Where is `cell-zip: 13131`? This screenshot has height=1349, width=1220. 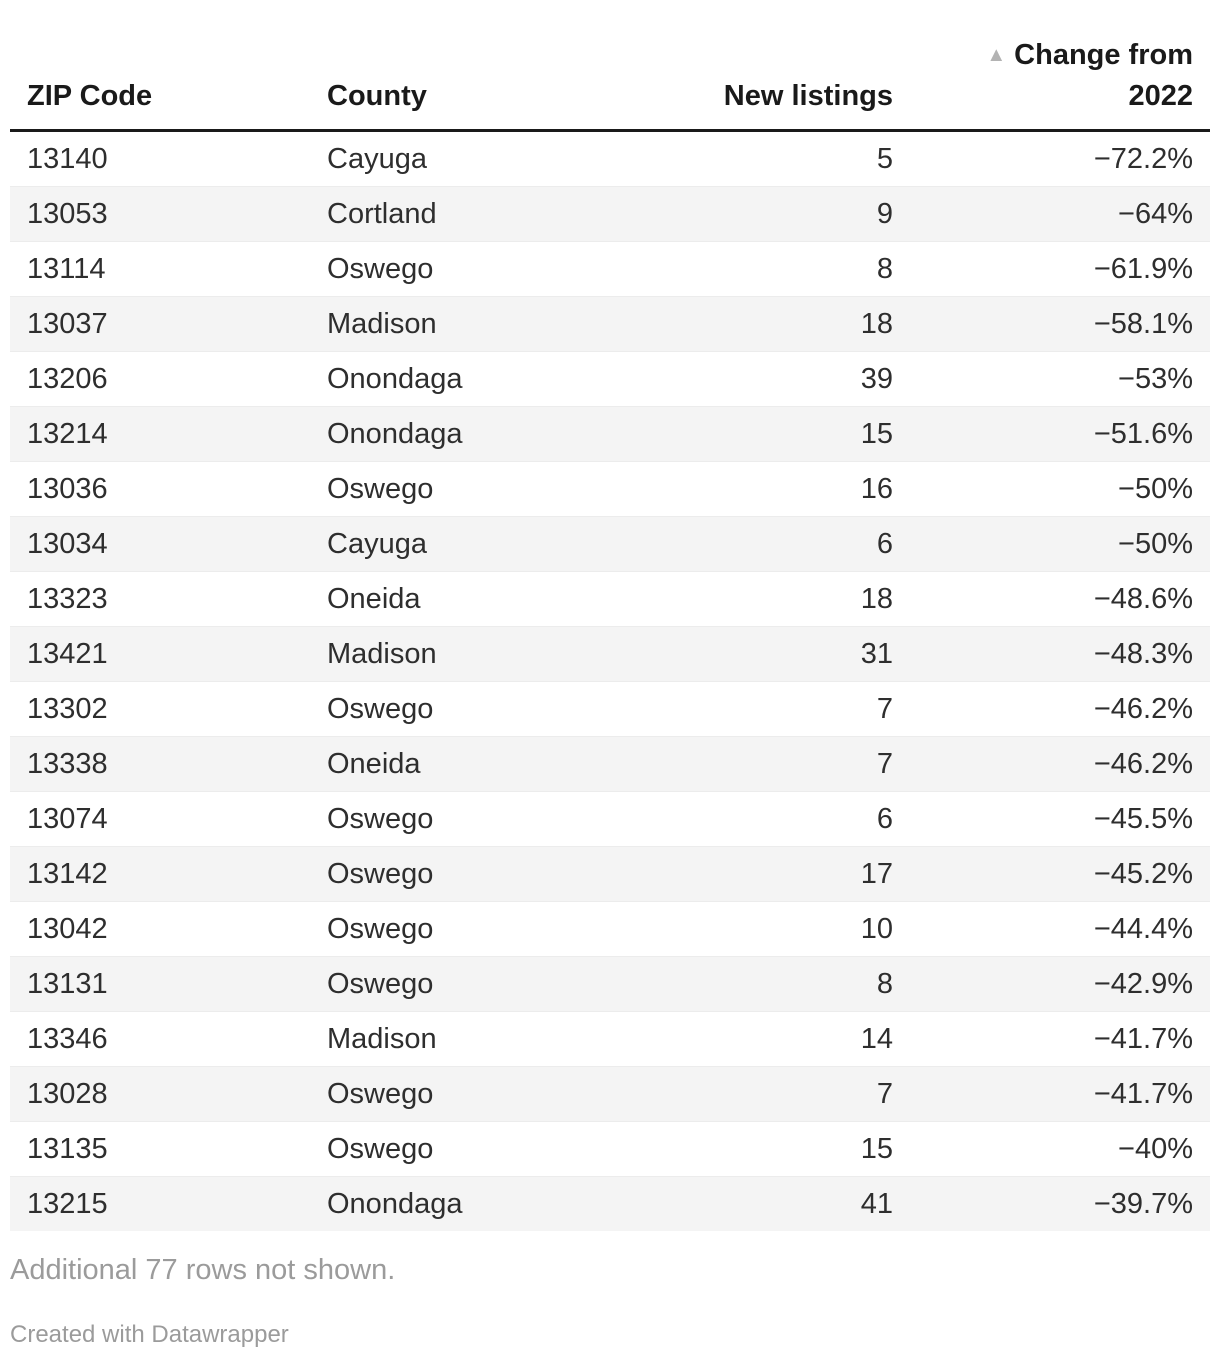 cell-zip: 13131 is located at coordinates (160, 984).